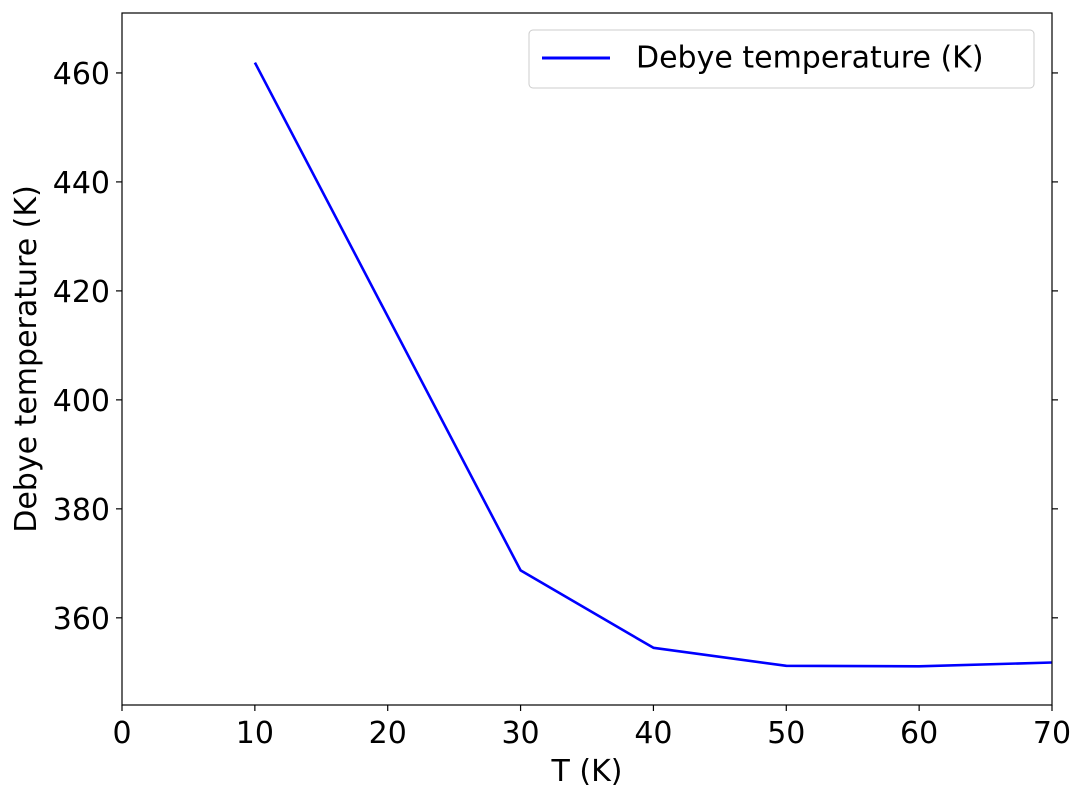 The image size is (1083, 797). What do you see at coordinates (653, 733) in the screenshot?
I see `x-tick-label: 40` at bounding box center [653, 733].